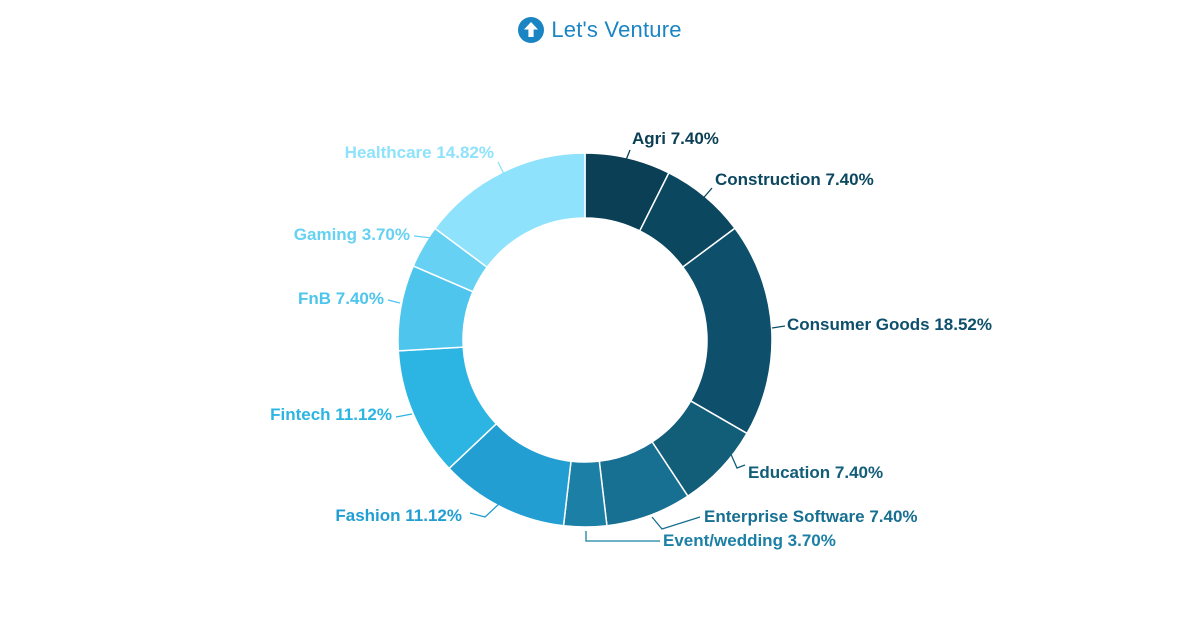 This screenshot has height=628, width=1200. Describe the element at coordinates (509, 210) in the screenshot. I see `donut-slice-healthcare` at that location.